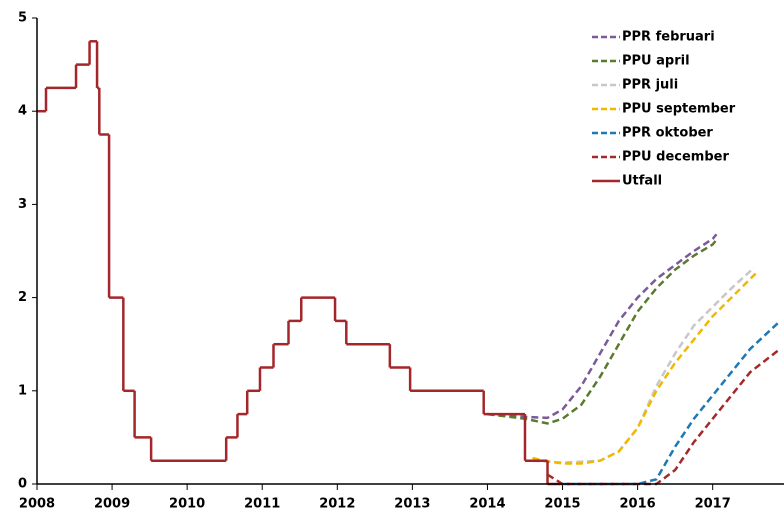  What do you see at coordinates (668, 37) in the screenshot?
I see `legend-label: PPR februari` at bounding box center [668, 37].